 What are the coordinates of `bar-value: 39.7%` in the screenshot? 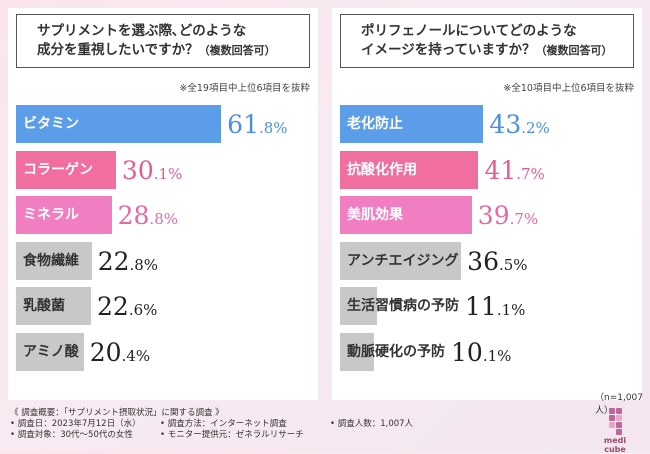 It's located at (508, 215).